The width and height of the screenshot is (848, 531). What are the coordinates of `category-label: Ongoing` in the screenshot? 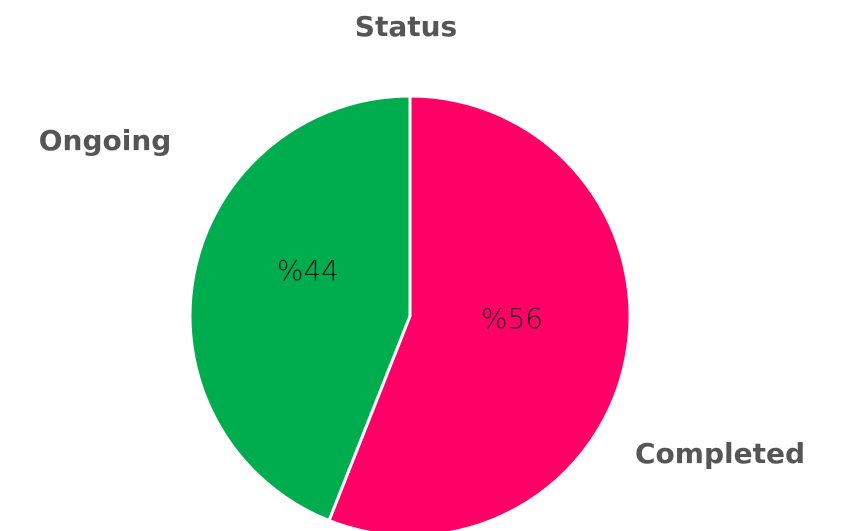 It's located at (105, 140).